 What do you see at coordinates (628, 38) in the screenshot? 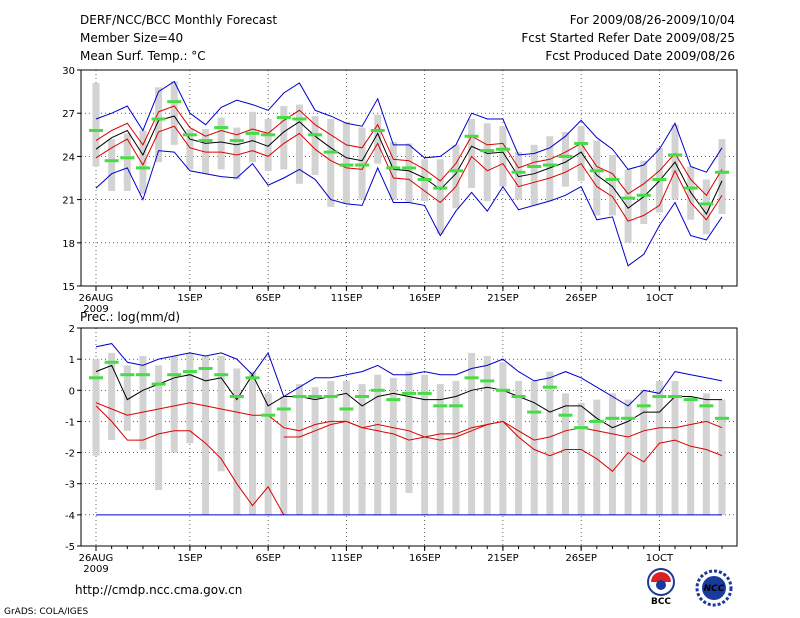
I see `refer-date: Fcst Started Refer Date 2009/08/25` at bounding box center [628, 38].